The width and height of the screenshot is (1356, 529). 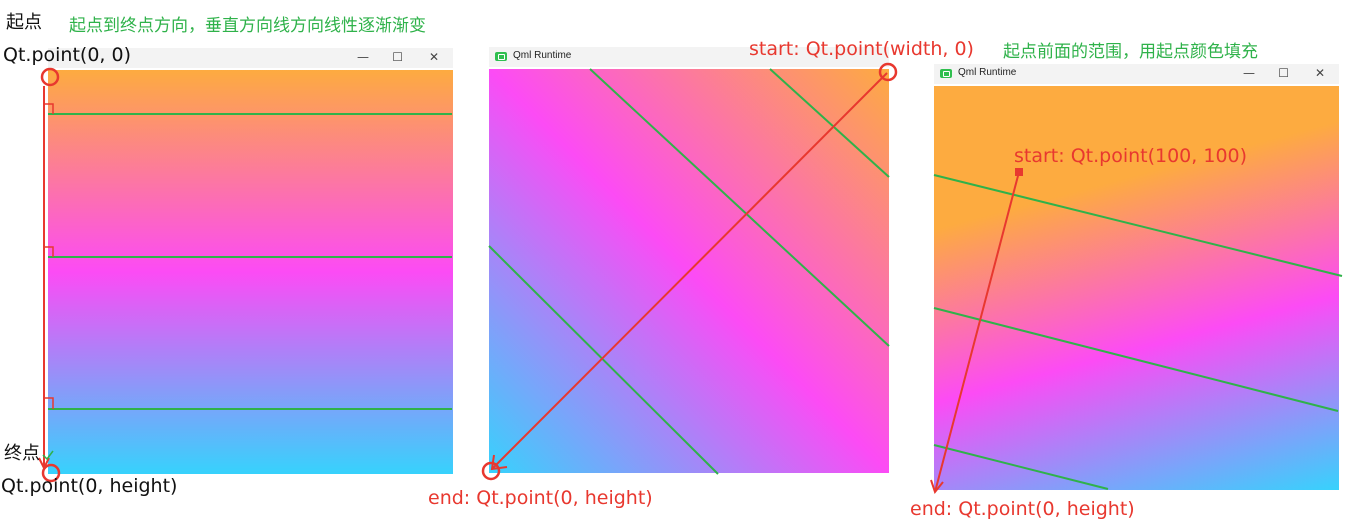 I want to click on title-bar: Qml Runtime, so click(x=689, y=57).